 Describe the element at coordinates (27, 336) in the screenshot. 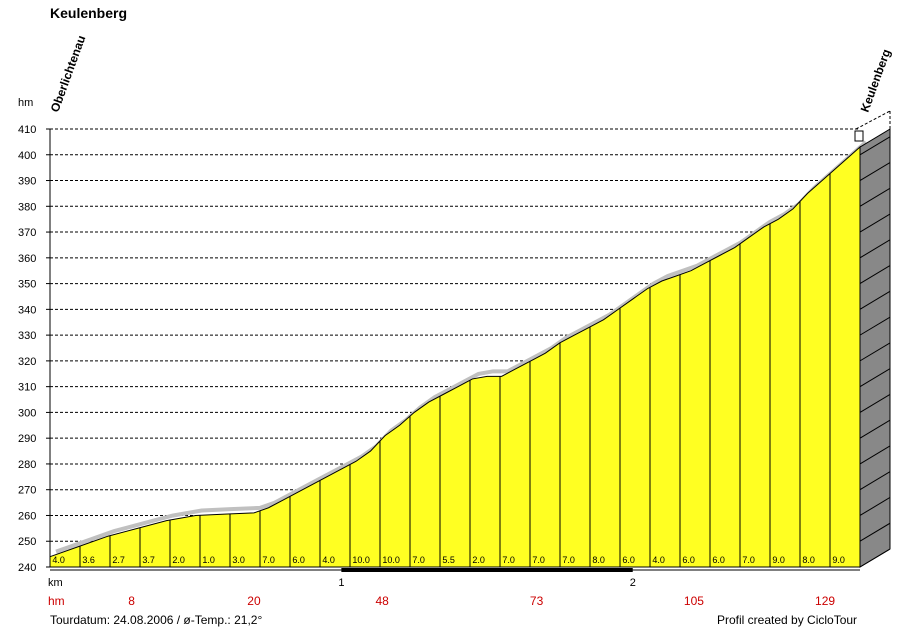

I see `y-tick-label: 330` at that location.